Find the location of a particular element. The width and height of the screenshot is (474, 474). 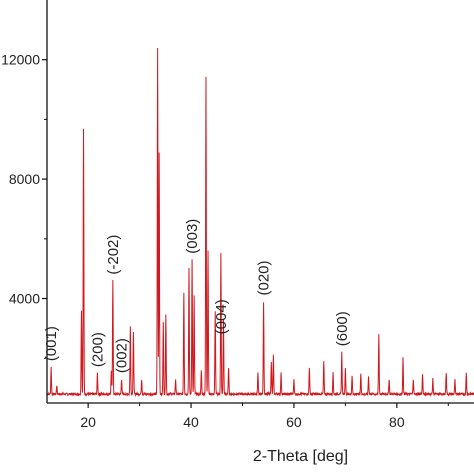

peak-label: (001) is located at coordinates (51, 343).